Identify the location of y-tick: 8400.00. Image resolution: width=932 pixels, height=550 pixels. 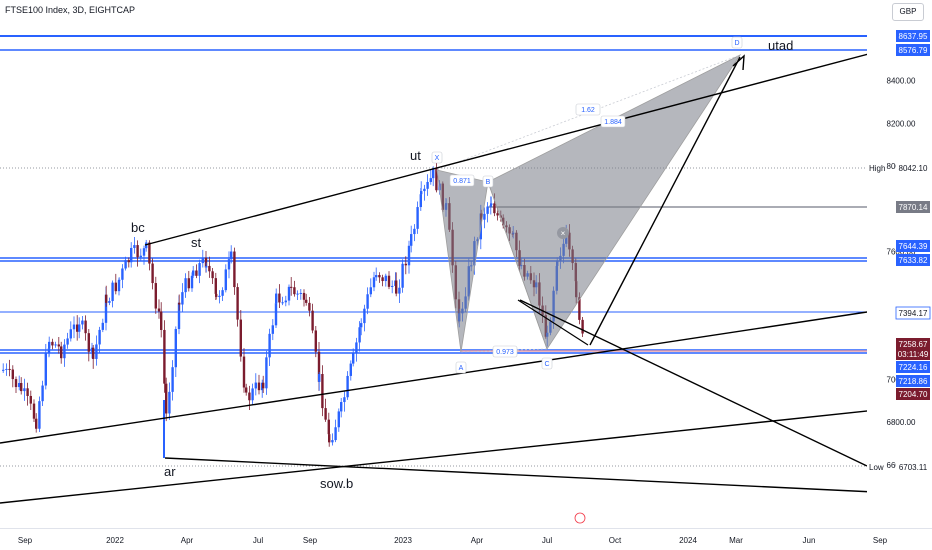
(901, 81).